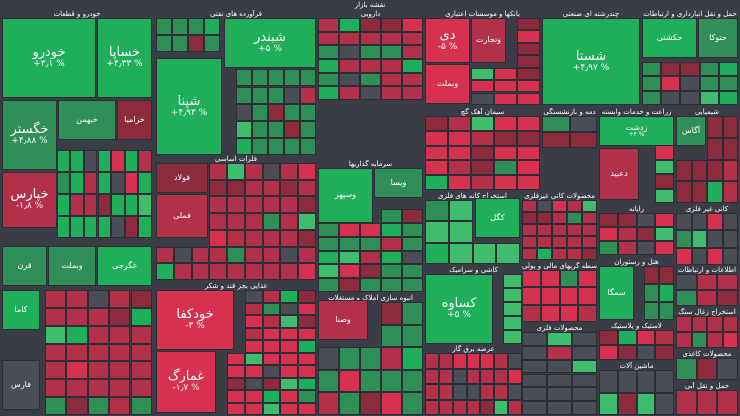  What do you see at coordinates (497, 218) in the screenshot?
I see `stock-tile-featured: کگل` at bounding box center [497, 218].